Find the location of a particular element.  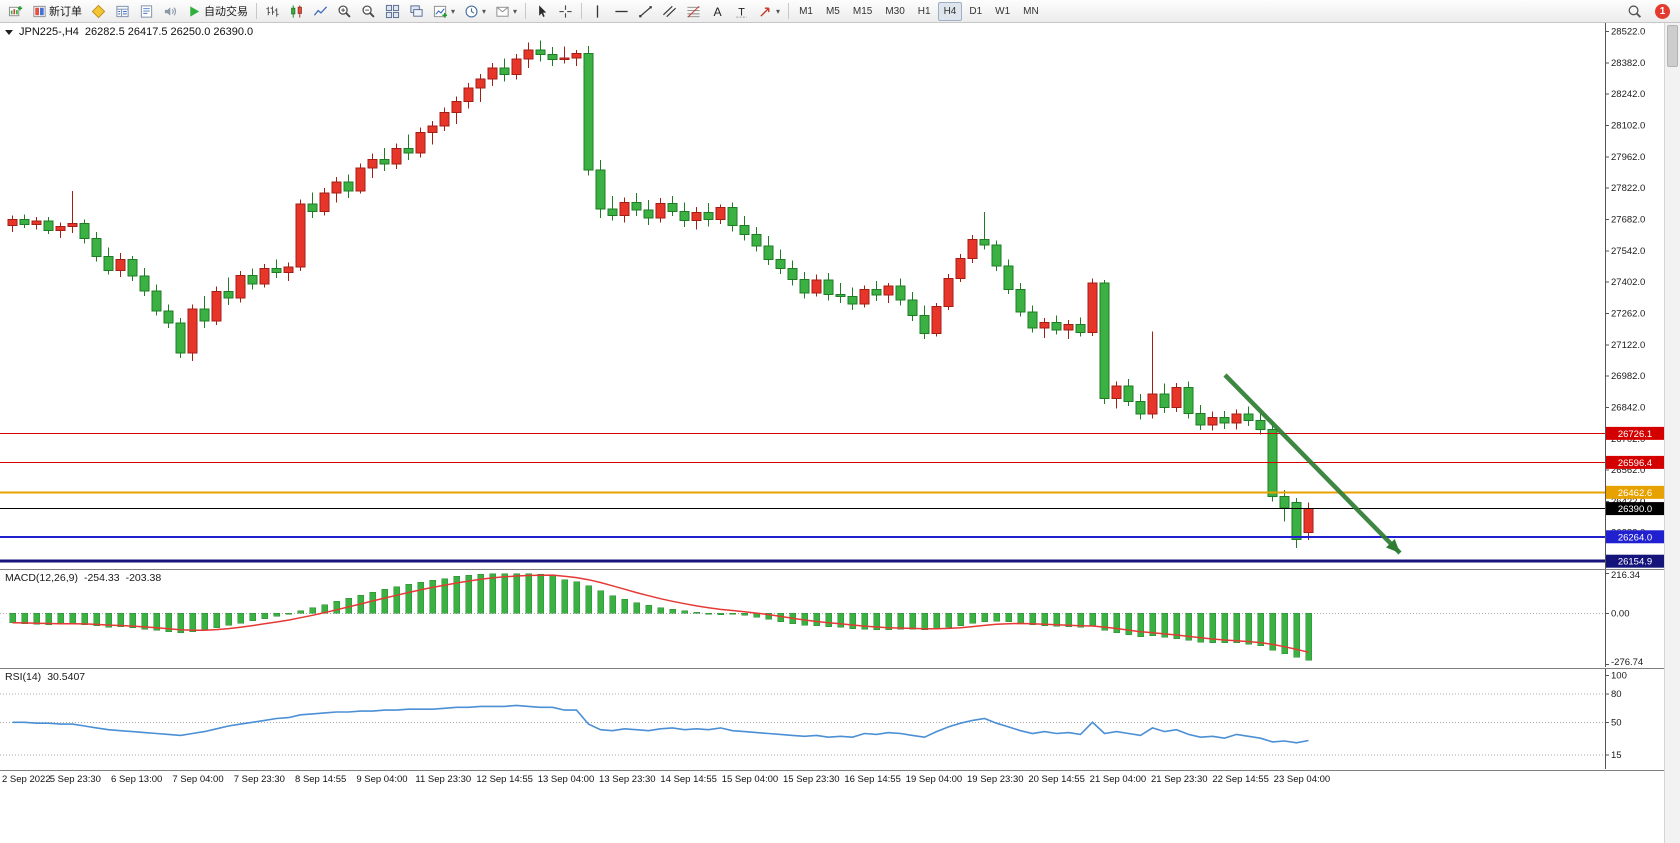

timeframe-h4: H4 is located at coordinates (950, 11).